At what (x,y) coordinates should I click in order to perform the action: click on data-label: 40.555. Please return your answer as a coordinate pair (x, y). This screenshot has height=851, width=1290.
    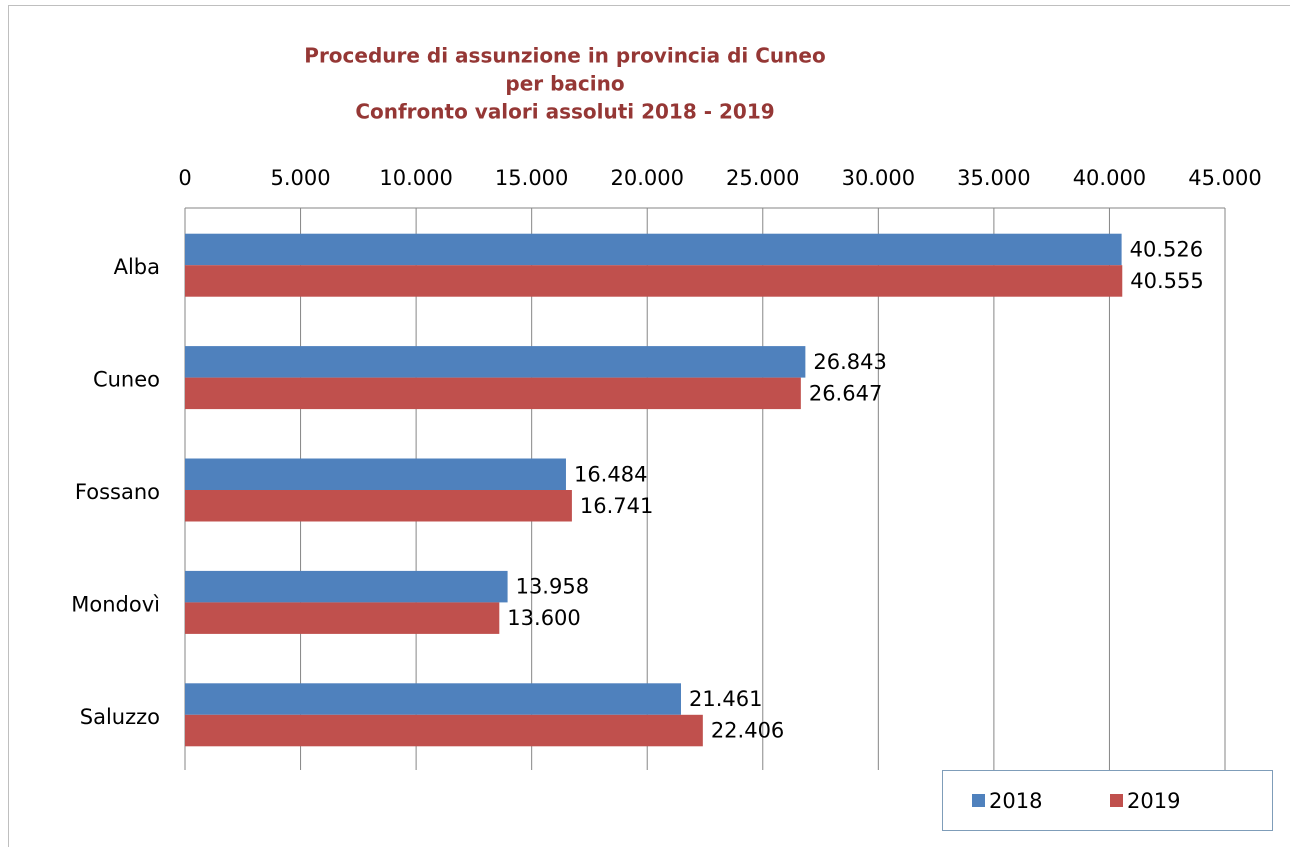
    Looking at the image, I should click on (1166, 281).